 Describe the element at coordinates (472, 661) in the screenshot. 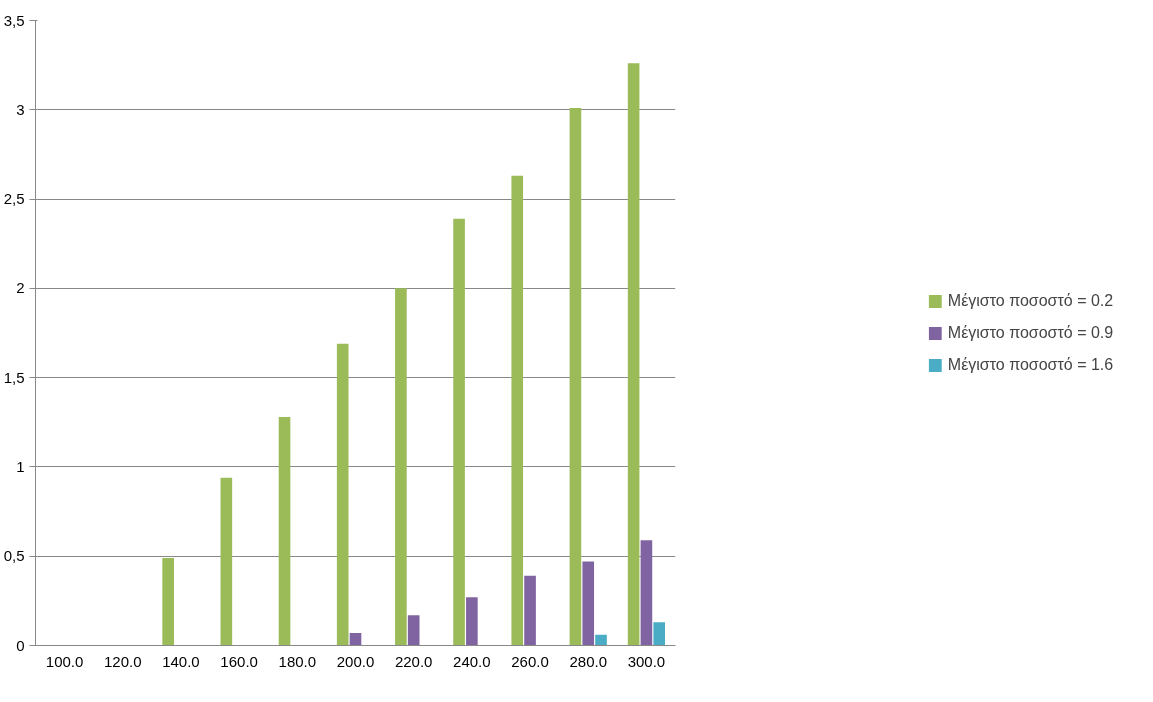

I see `x-tick-label: 240.0` at that location.